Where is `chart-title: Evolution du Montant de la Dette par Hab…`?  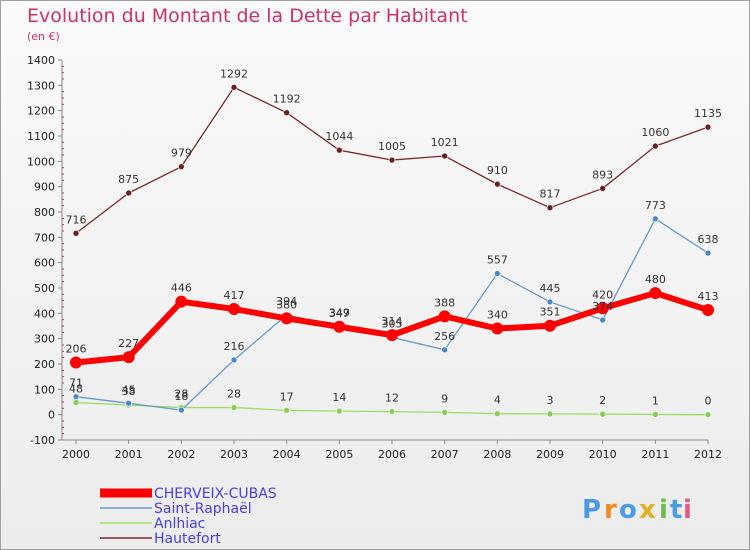
chart-title: Evolution du Montant de la Dette par Hab… is located at coordinates (247, 16).